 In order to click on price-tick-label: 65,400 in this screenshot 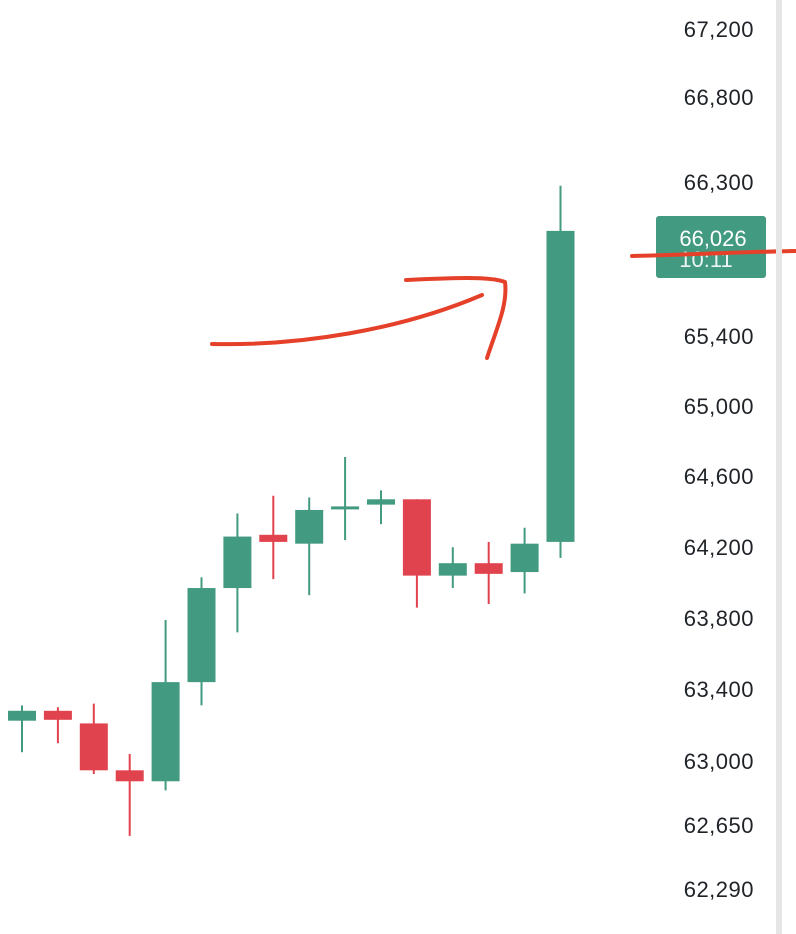, I will do `click(719, 336)`.